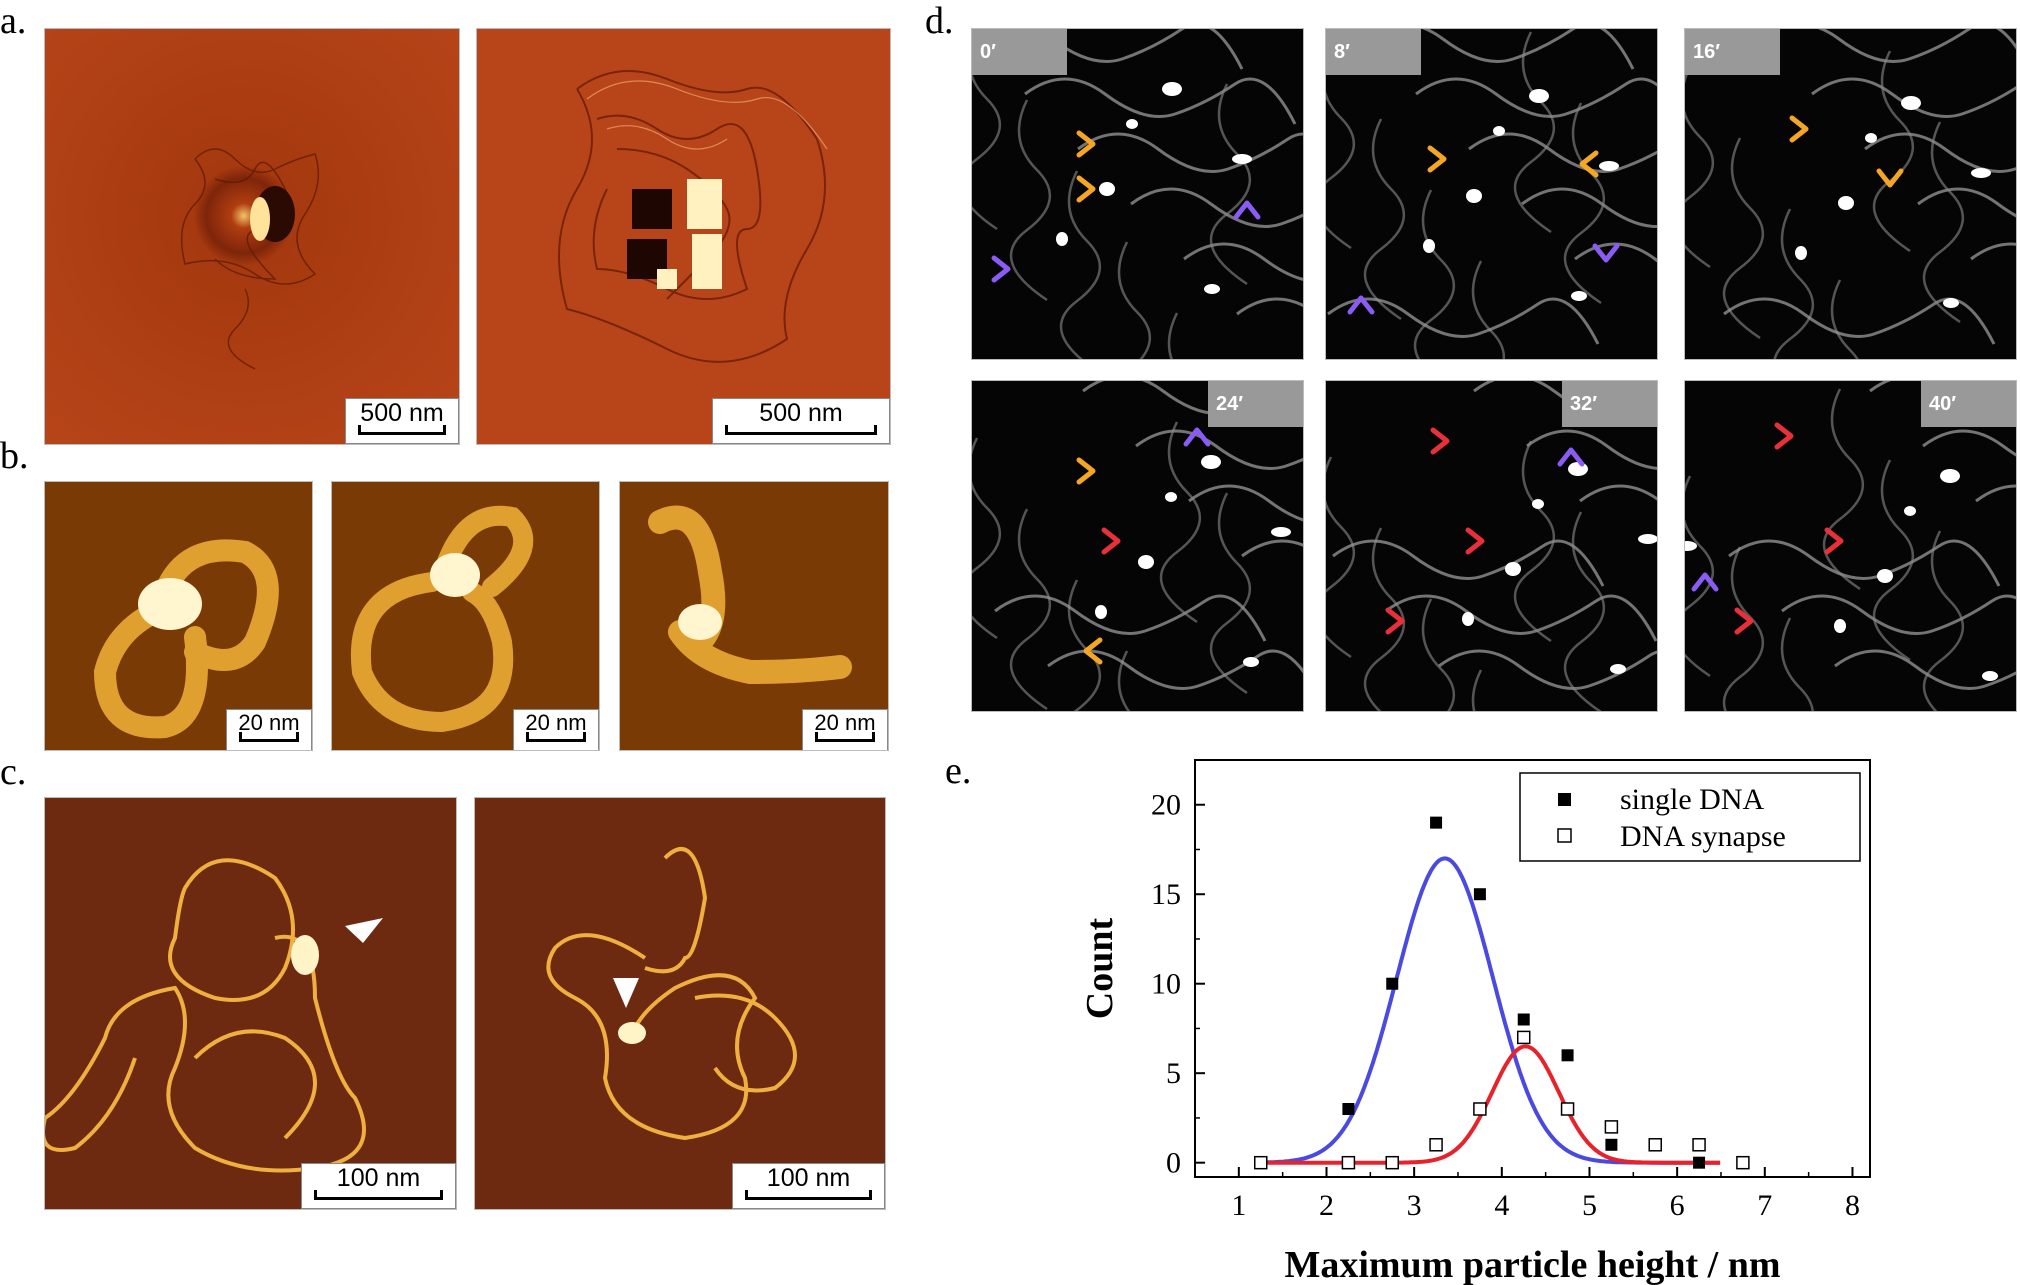  Describe the element at coordinates (1173, 1163) in the screenshot. I see `y-tick-label: 0` at that location.